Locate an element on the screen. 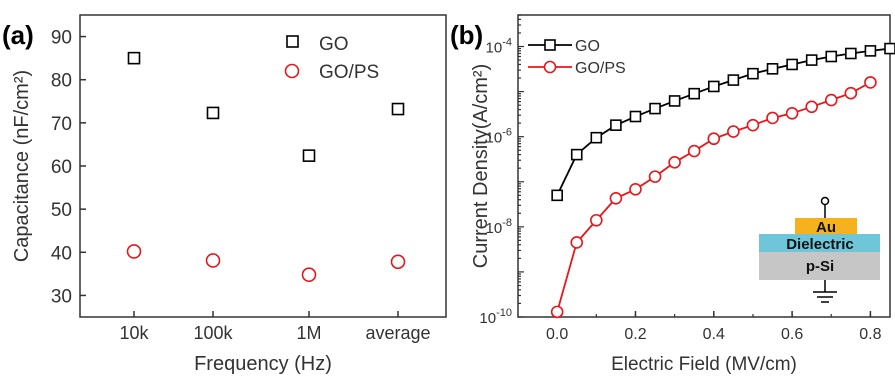 The width and height of the screenshot is (895, 380). panel-b-y-ticks: 10⁻¹⁰ 10⁻⁸ 10⁻⁶ 10⁻⁴ is located at coordinates (501, 170).